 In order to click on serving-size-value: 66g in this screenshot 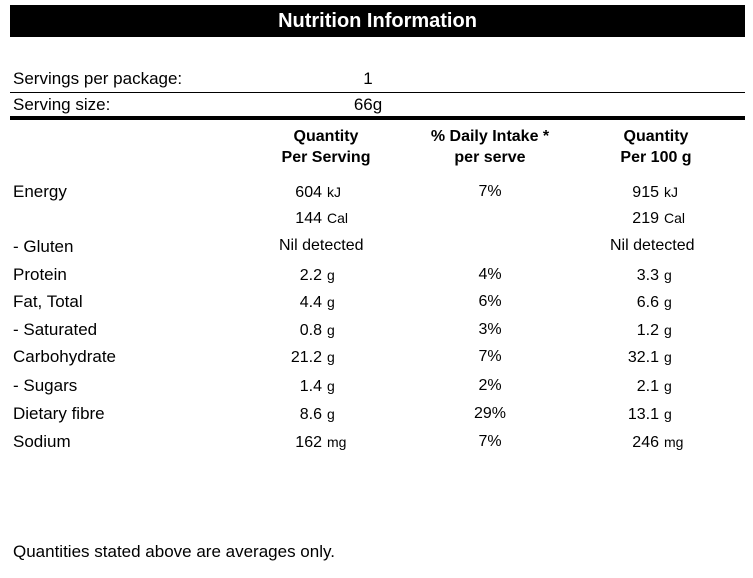, I will do `click(368, 104)`.